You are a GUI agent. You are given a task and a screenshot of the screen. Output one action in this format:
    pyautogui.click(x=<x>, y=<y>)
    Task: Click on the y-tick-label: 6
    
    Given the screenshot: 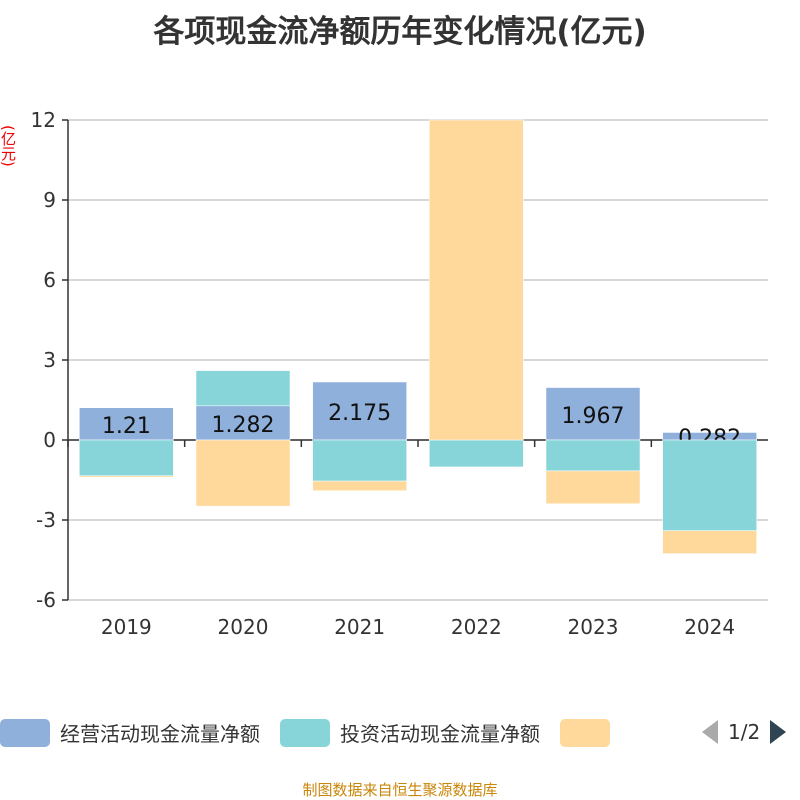 What is the action you would take?
    pyautogui.click(x=49, y=280)
    